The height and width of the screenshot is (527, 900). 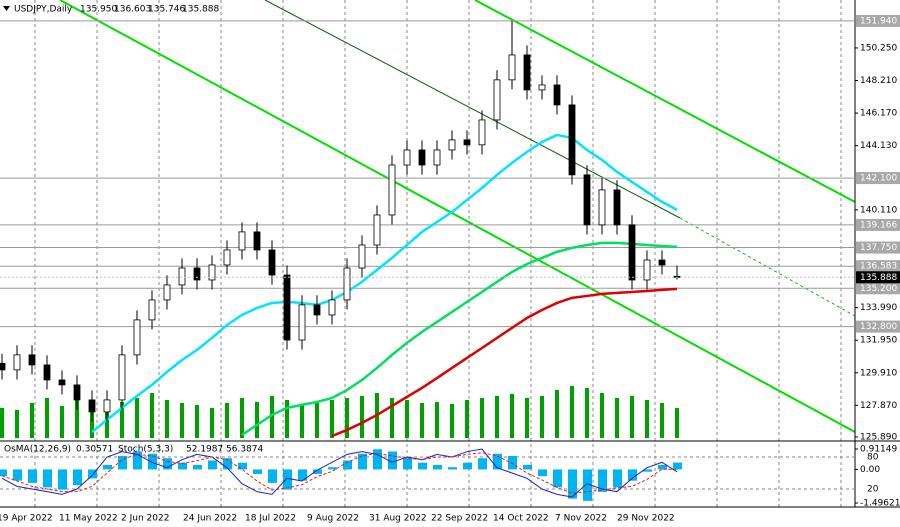 I want to click on y-tick-label: 148.210, so click(x=878, y=81).